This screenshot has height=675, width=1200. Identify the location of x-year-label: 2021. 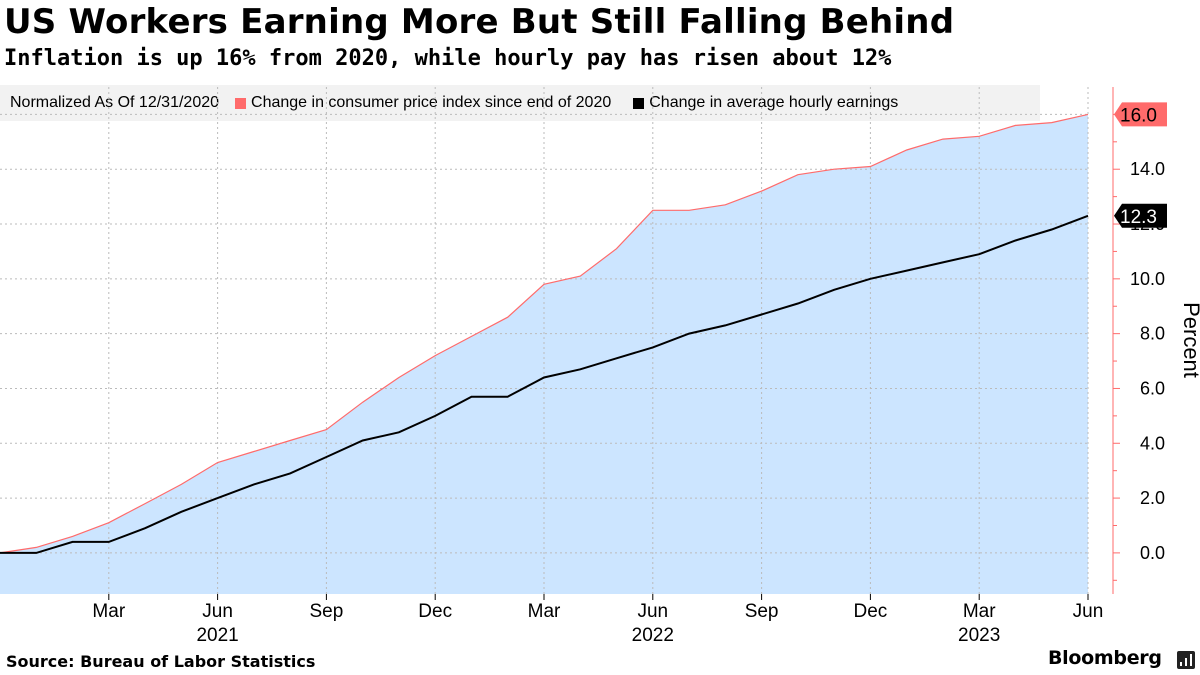
(217, 635).